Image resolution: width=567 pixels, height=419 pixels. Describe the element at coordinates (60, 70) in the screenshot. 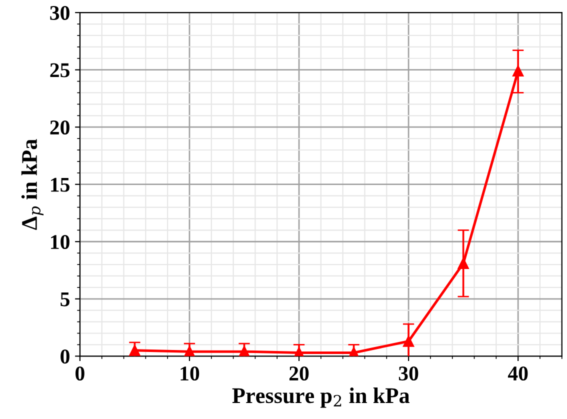

I see `y-tick-label: 25` at that location.